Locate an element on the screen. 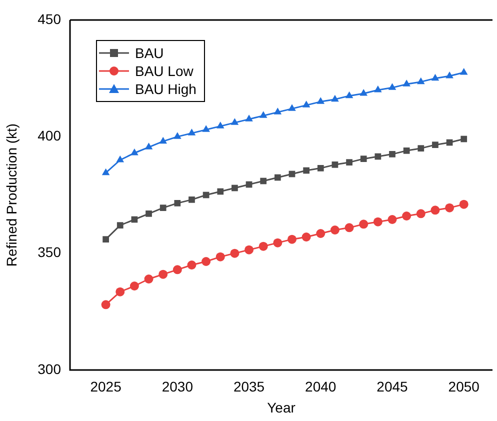 The height and width of the screenshot is (421, 497). legend-label: BAU High is located at coordinates (165, 89).